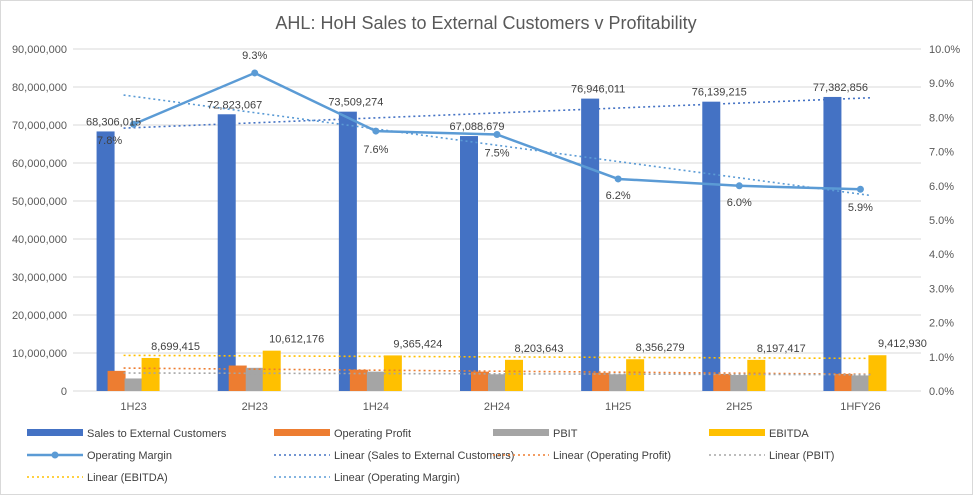 This screenshot has width=973, height=499. Describe the element at coordinates (789, 434) in the screenshot. I see `legend-label: EBITDA` at that location.